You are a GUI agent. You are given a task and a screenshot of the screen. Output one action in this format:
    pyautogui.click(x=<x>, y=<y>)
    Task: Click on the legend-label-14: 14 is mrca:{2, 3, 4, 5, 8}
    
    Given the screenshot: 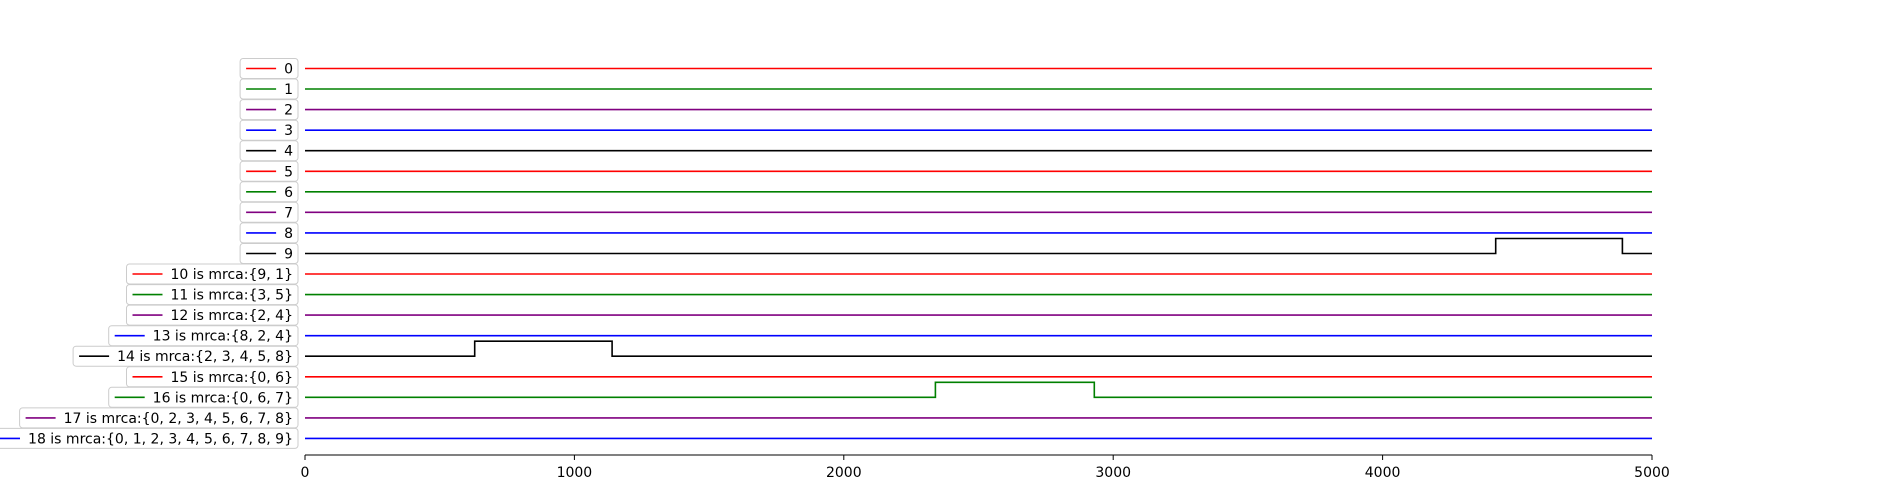 What is the action you would take?
    pyautogui.click(x=205, y=357)
    